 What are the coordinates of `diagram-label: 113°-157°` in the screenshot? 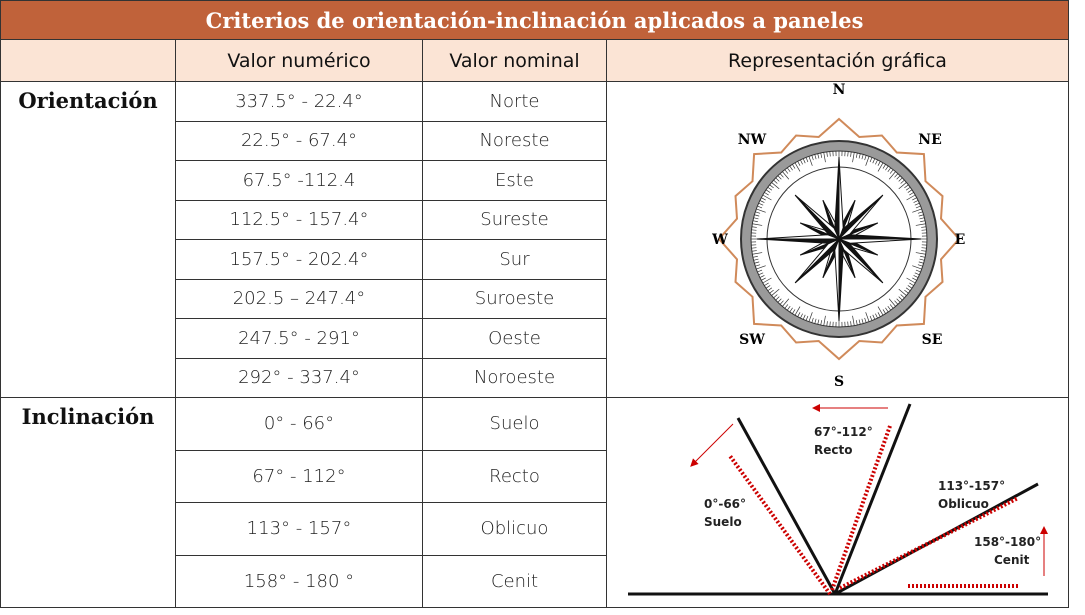 It's located at (971, 486).